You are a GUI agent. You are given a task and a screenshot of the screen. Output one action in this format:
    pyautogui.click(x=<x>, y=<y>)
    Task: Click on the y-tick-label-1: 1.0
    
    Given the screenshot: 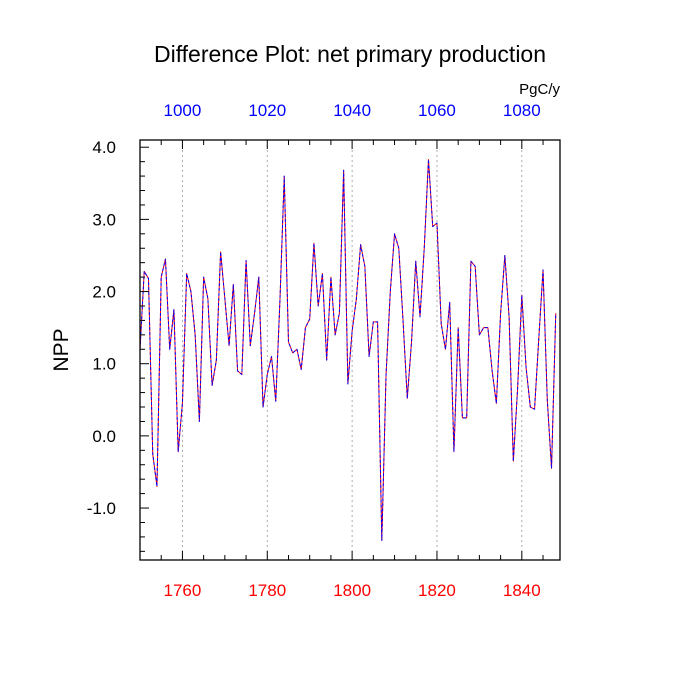 What is the action you would take?
    pyautogui.click(x=104, y=364)
    